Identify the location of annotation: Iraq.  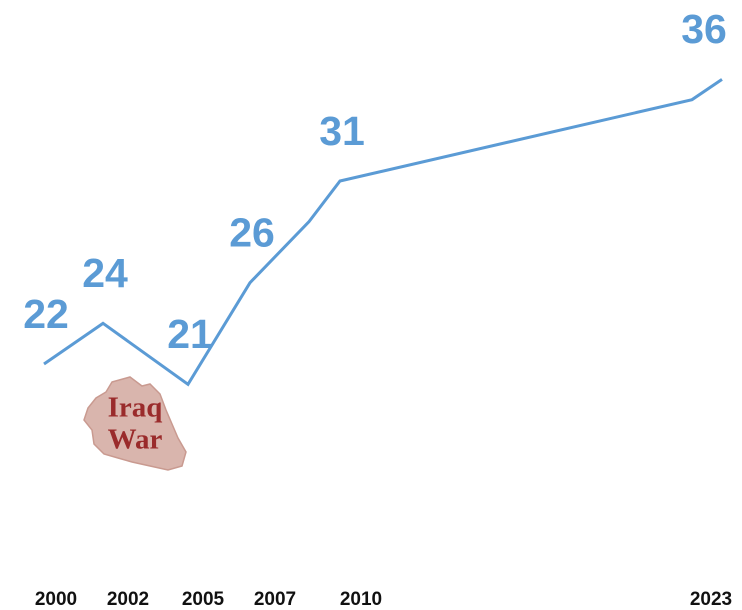
(135, 408).